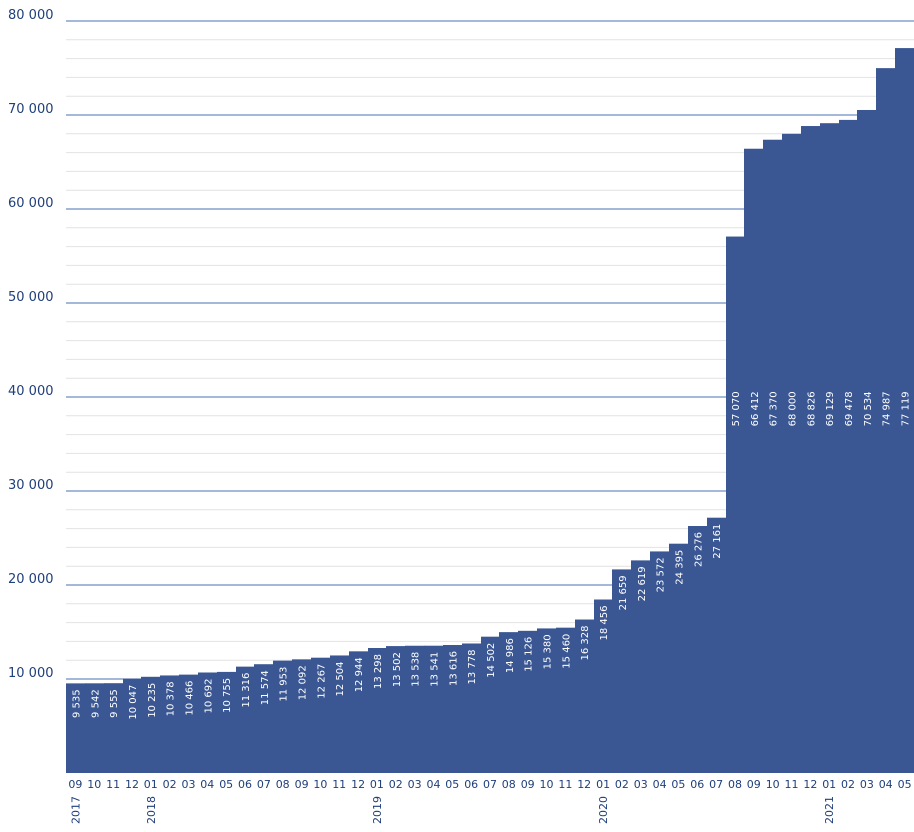 The width and height of the screenshot is (914, 832). I want to click on bar-value-label: 13 298, so click(378, 671).